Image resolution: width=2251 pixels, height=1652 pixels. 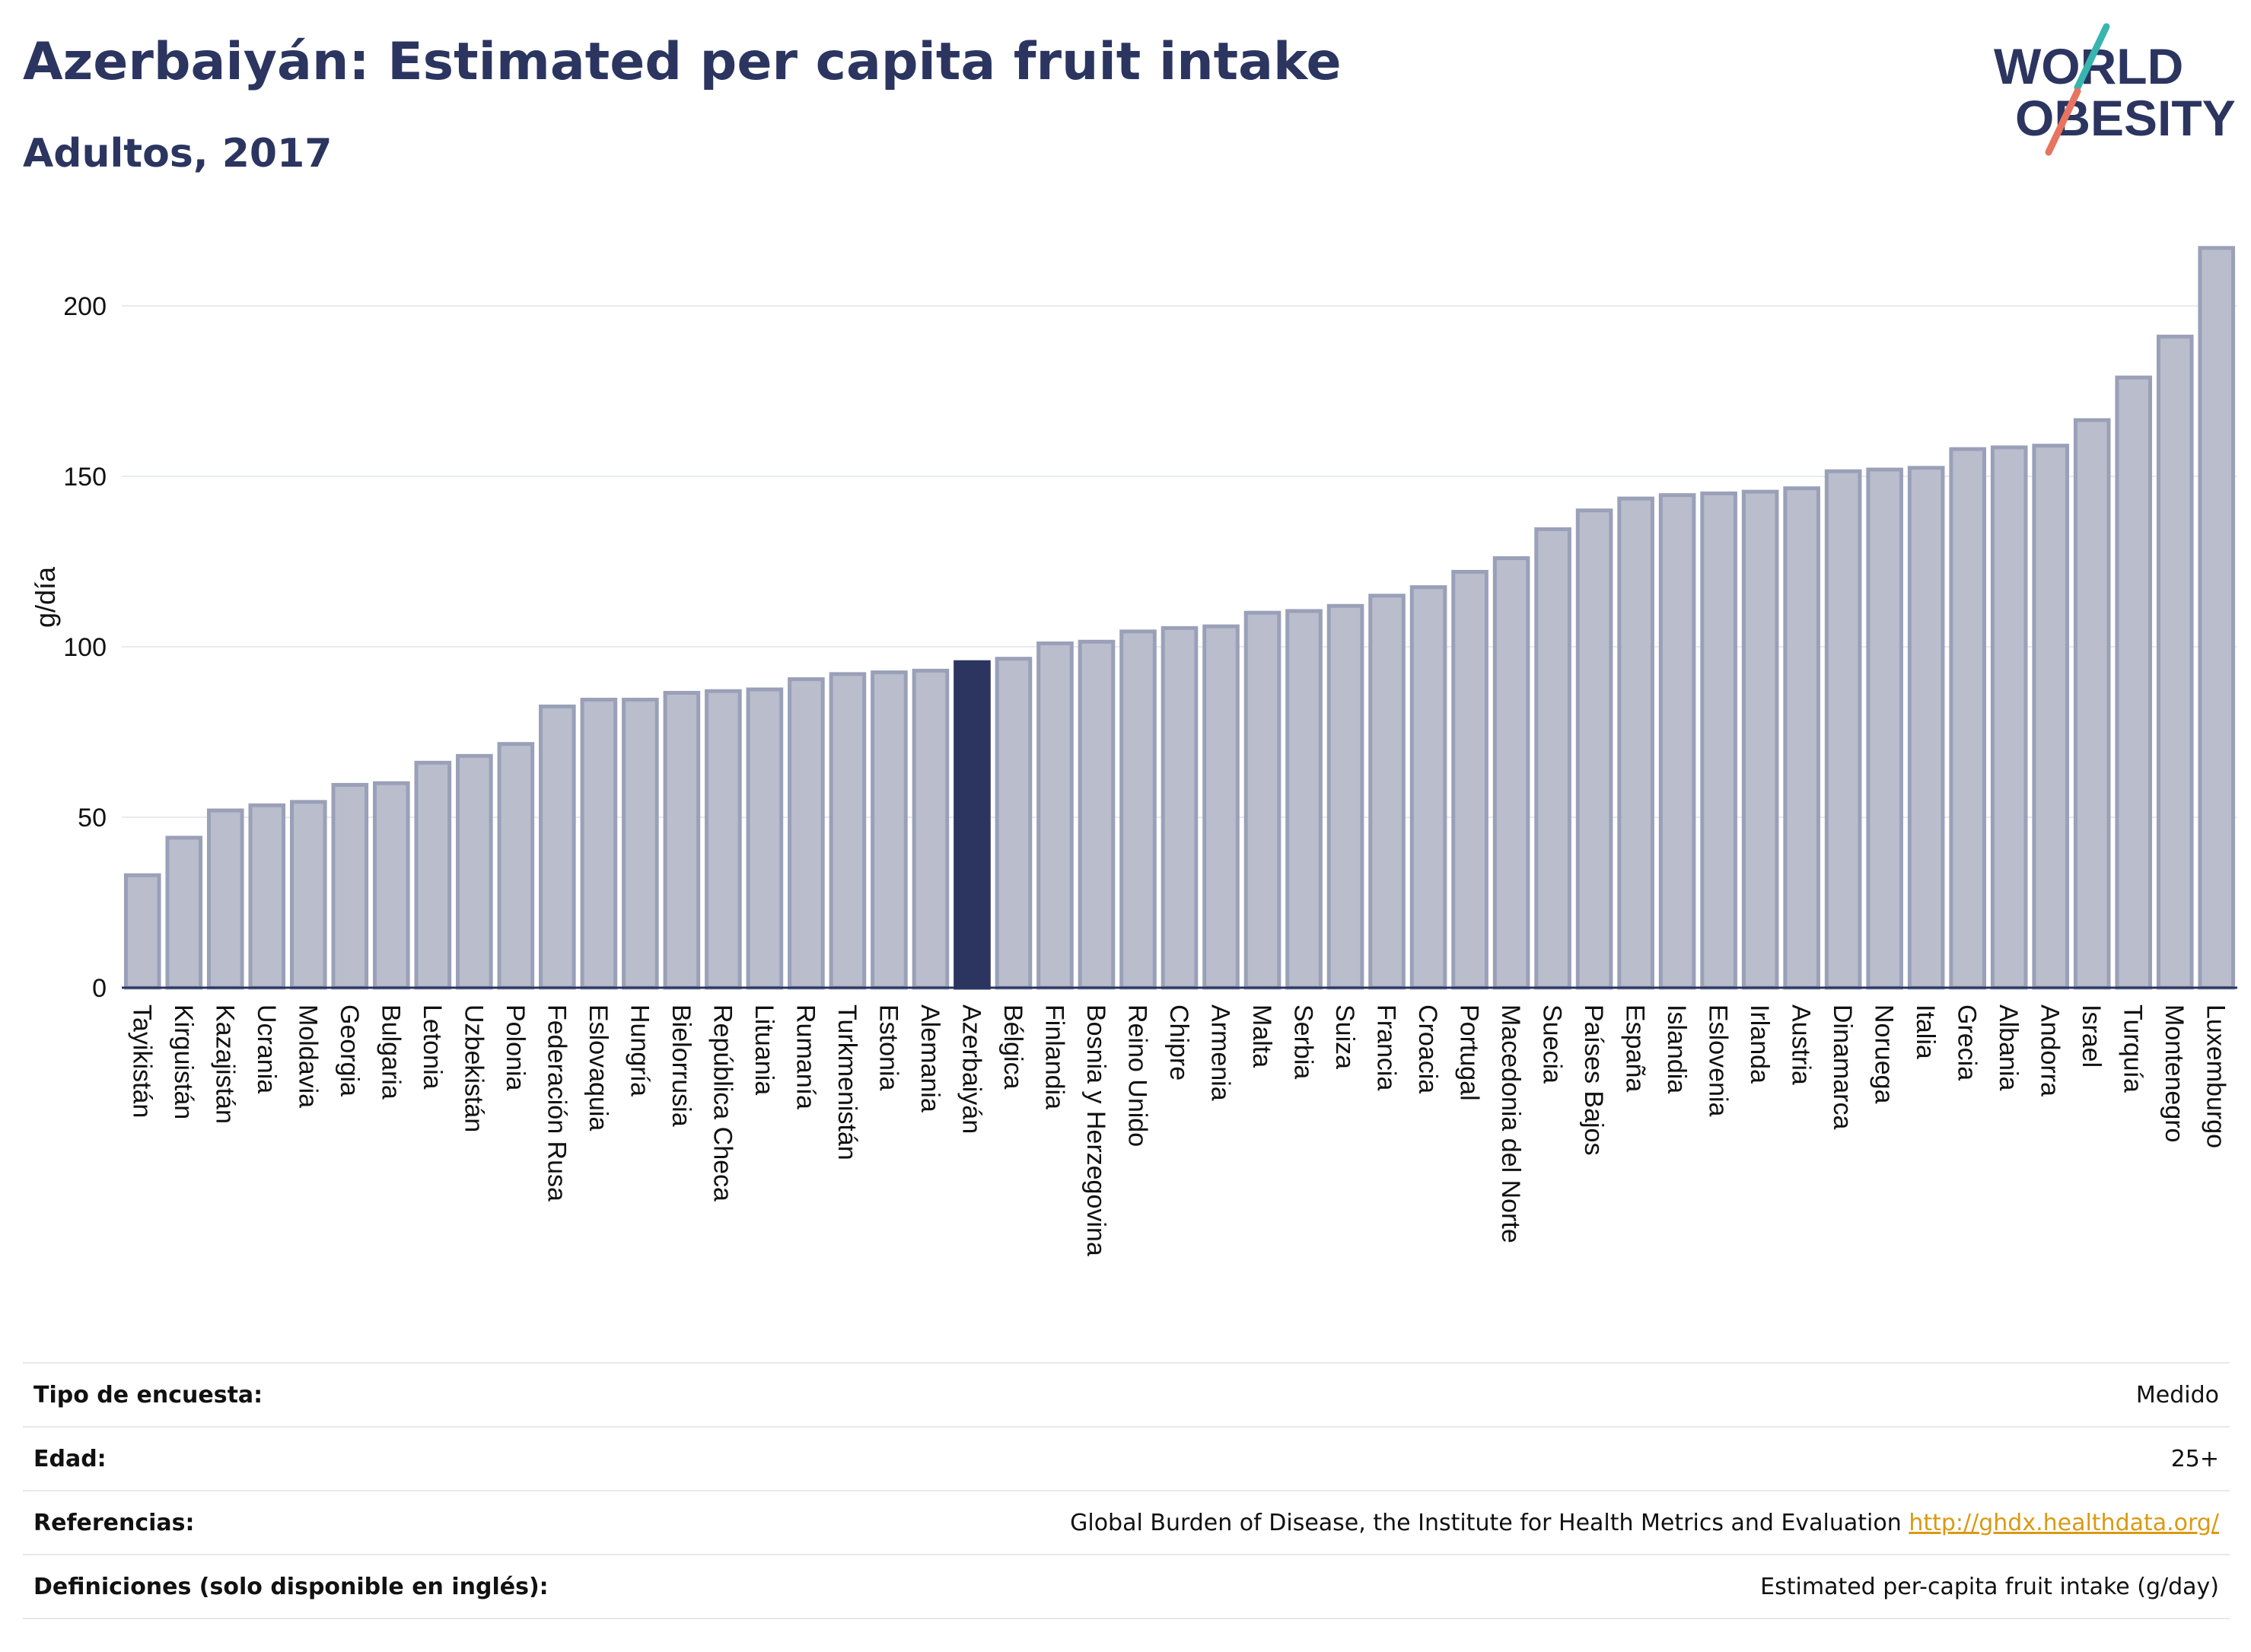 What do you see at coordinates (889, 830) in the screenshot?
I see `bar-estonia` at bounding box center [889, 830].